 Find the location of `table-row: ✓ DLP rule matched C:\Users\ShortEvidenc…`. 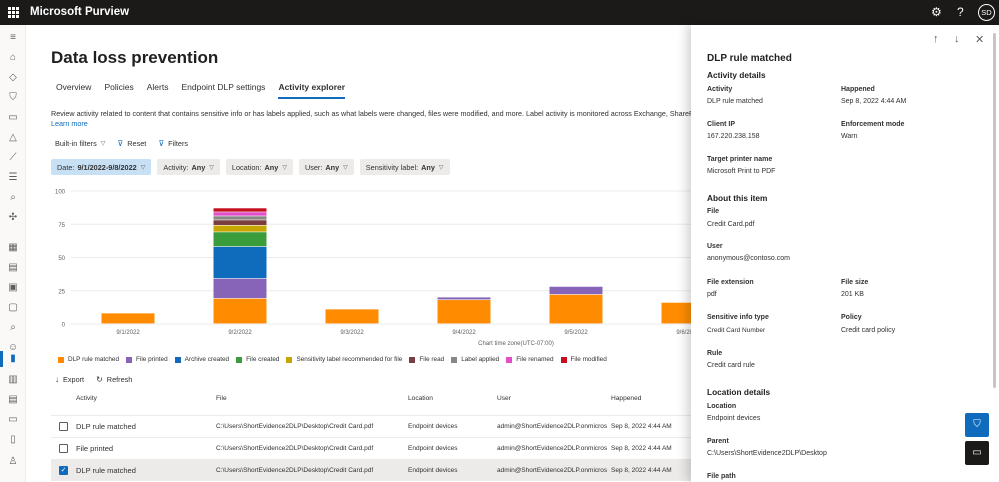

table-row: ✓ DLP rule matched C:\Users\ShortEvidenc… is located at coordinates (371, 470).